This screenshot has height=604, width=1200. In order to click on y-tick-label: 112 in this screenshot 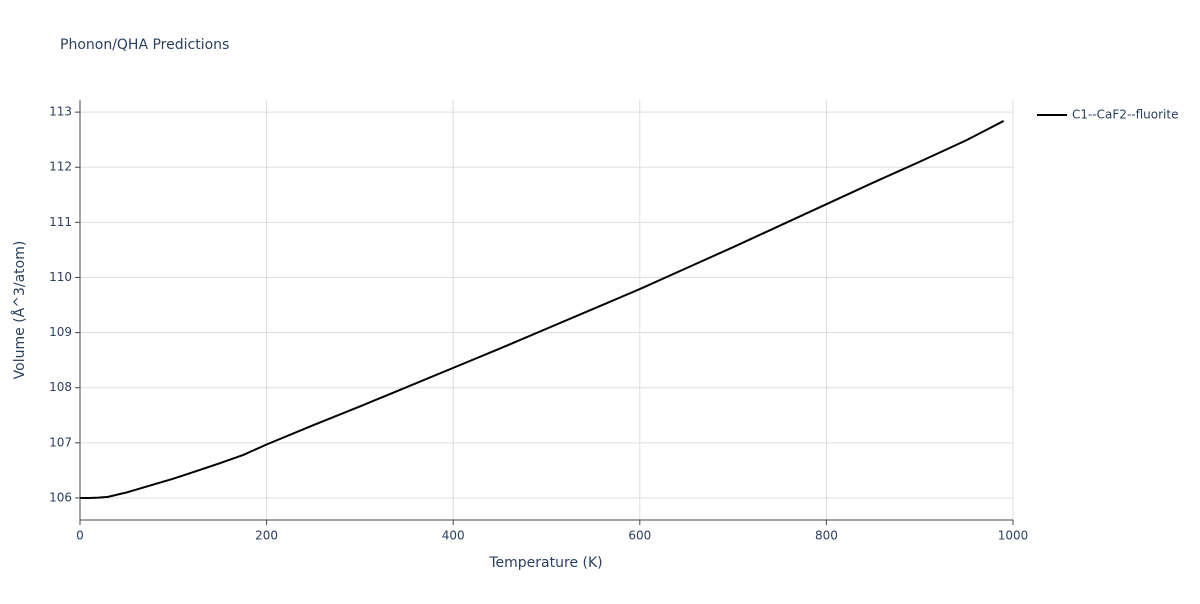, I will do `click(60, 167)`.